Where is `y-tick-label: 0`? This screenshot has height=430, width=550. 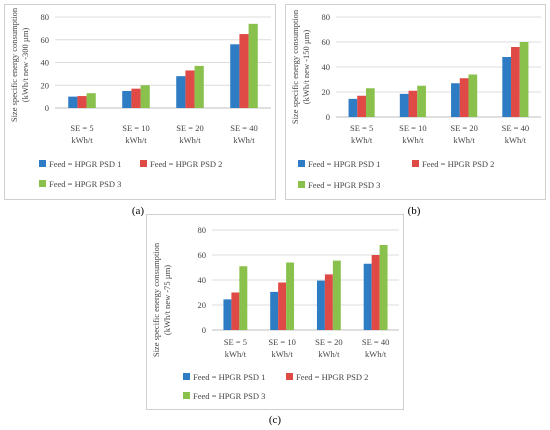 y-tick-label: 0 is located at coordinates (328, 117).